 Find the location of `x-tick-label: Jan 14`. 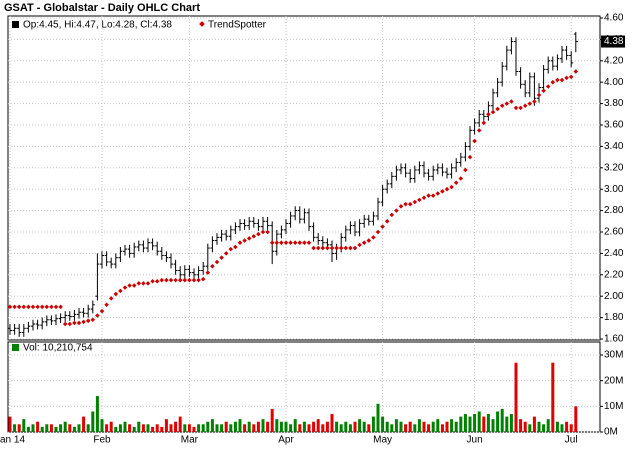

x-tick-label: Jan 14 is located at coordinates (12, 440).